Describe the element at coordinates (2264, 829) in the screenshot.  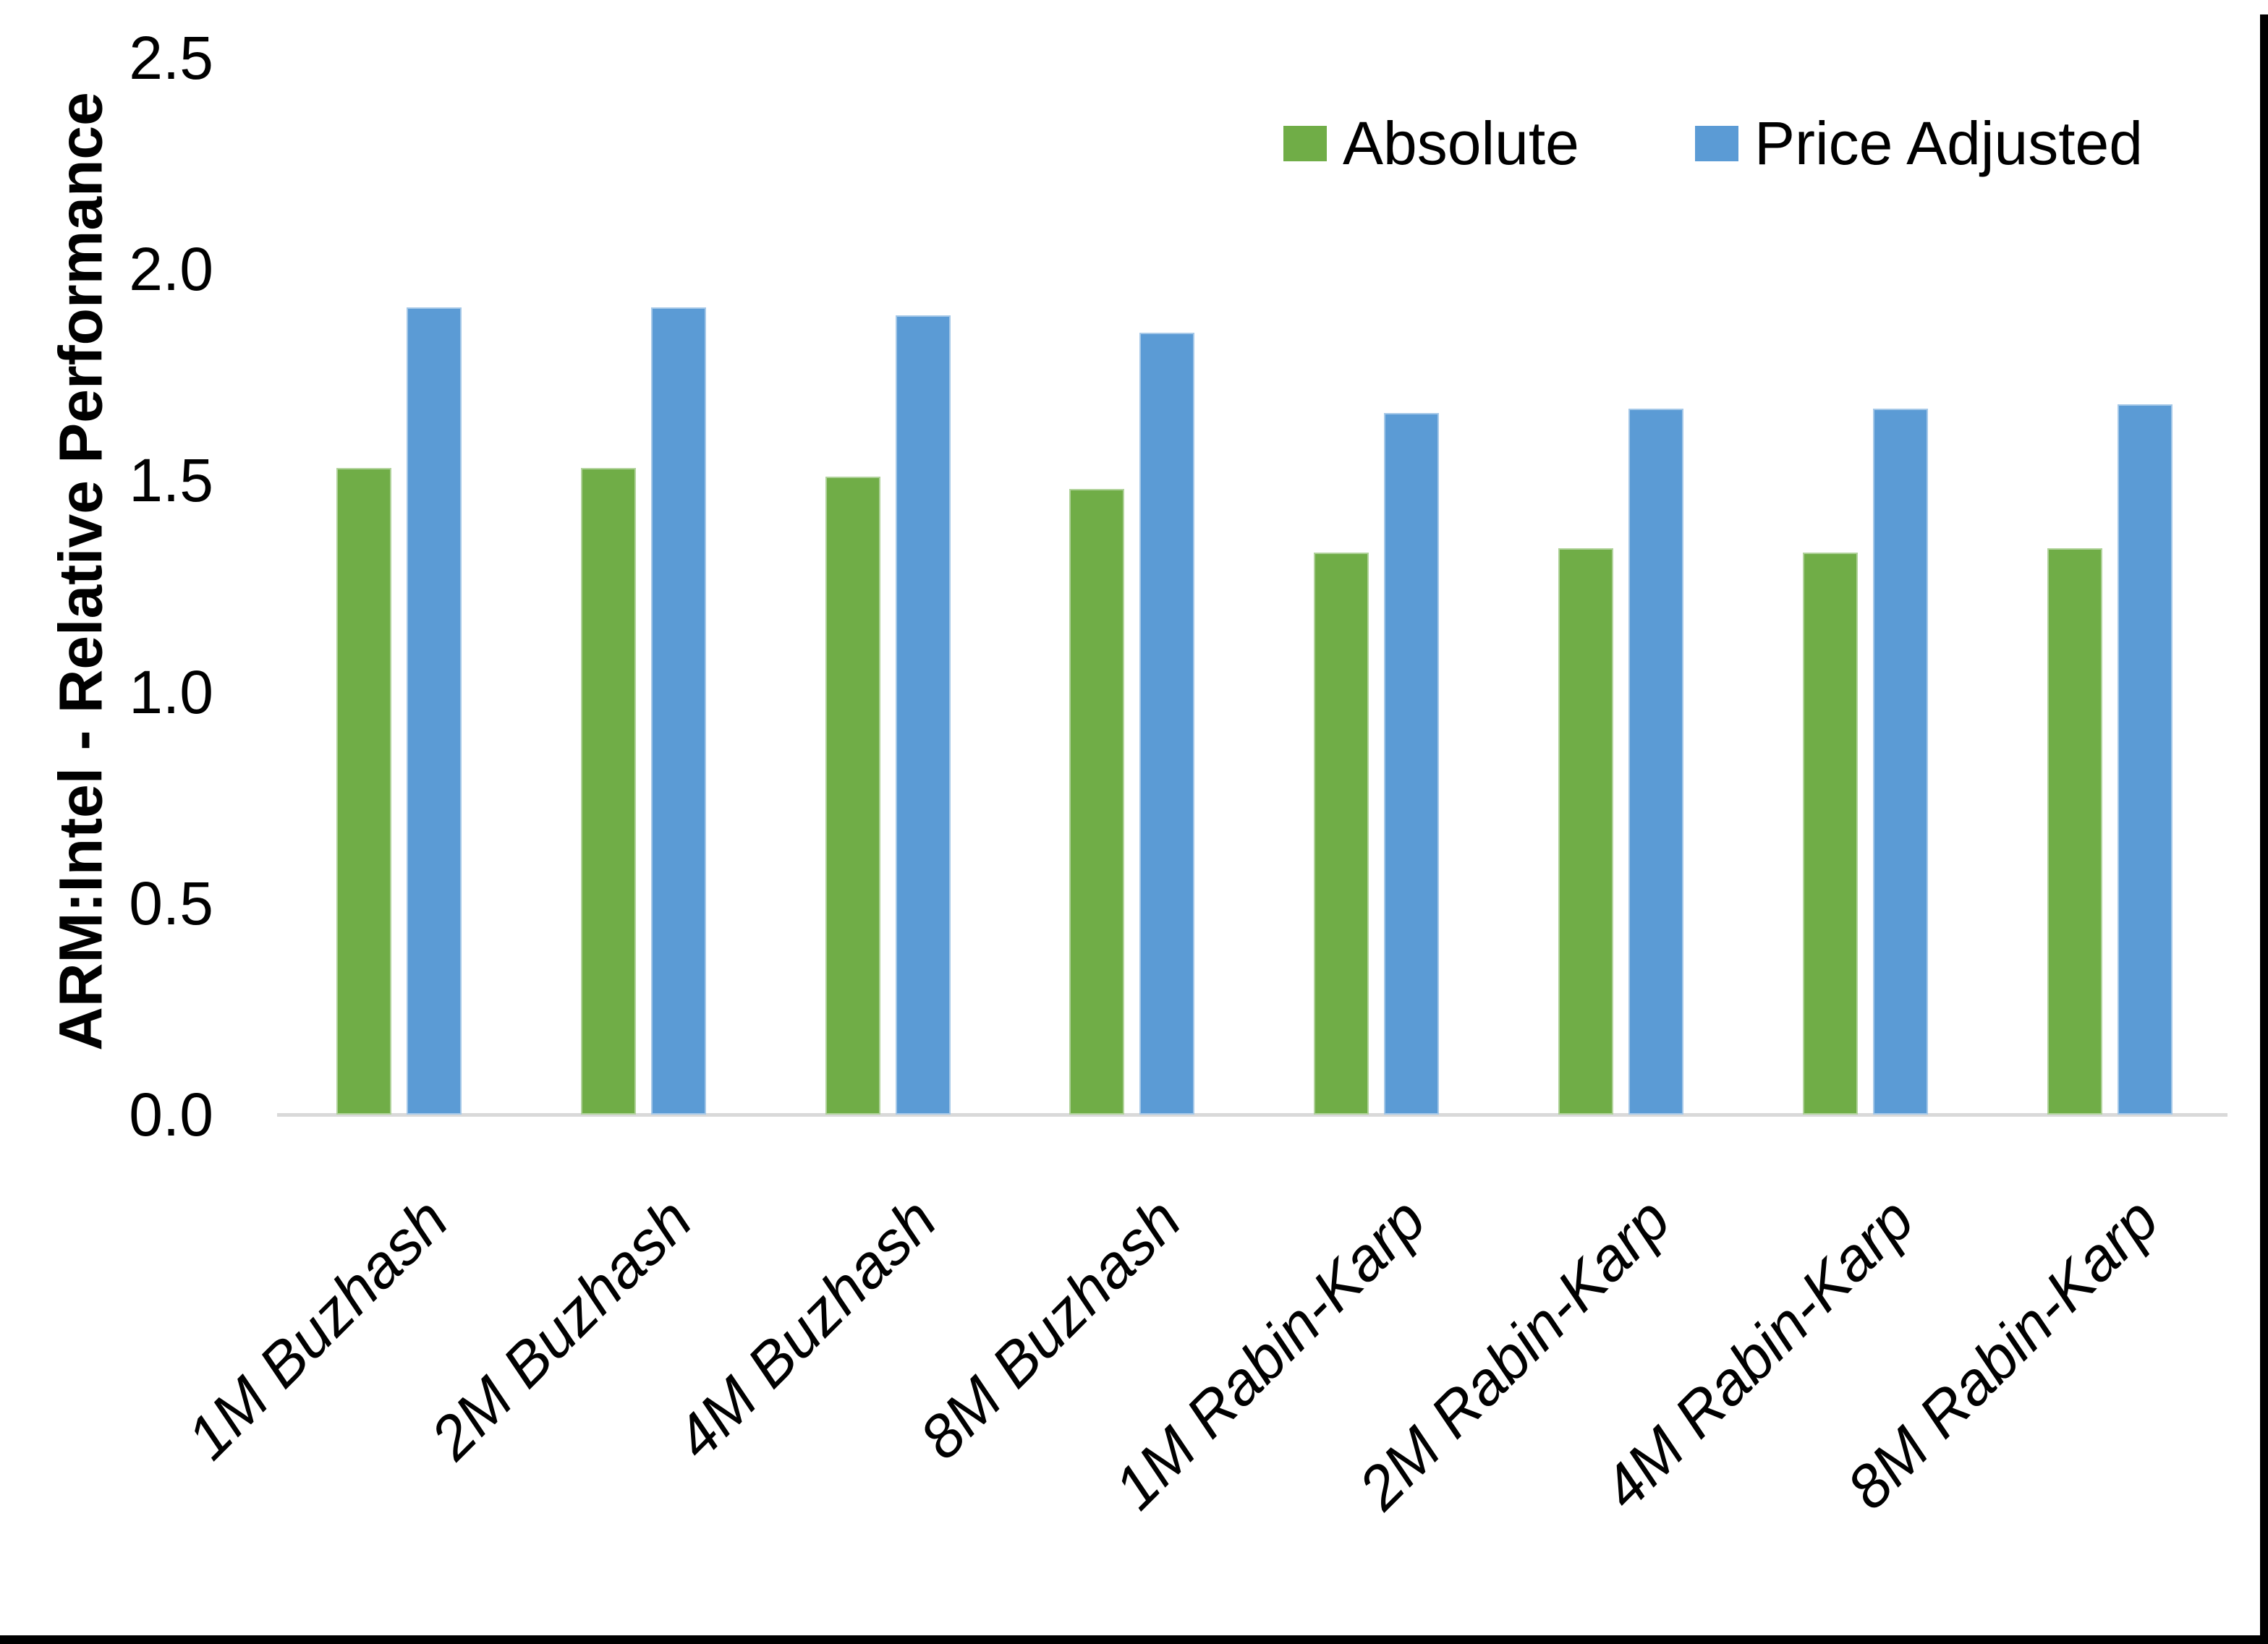
I see `capture-right-border` at that location.